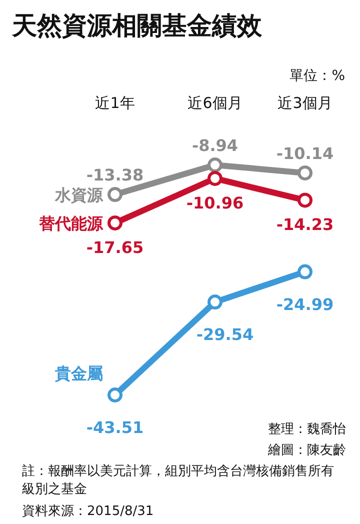  I want to click on series-label: 替代能源, so click(71, 223).